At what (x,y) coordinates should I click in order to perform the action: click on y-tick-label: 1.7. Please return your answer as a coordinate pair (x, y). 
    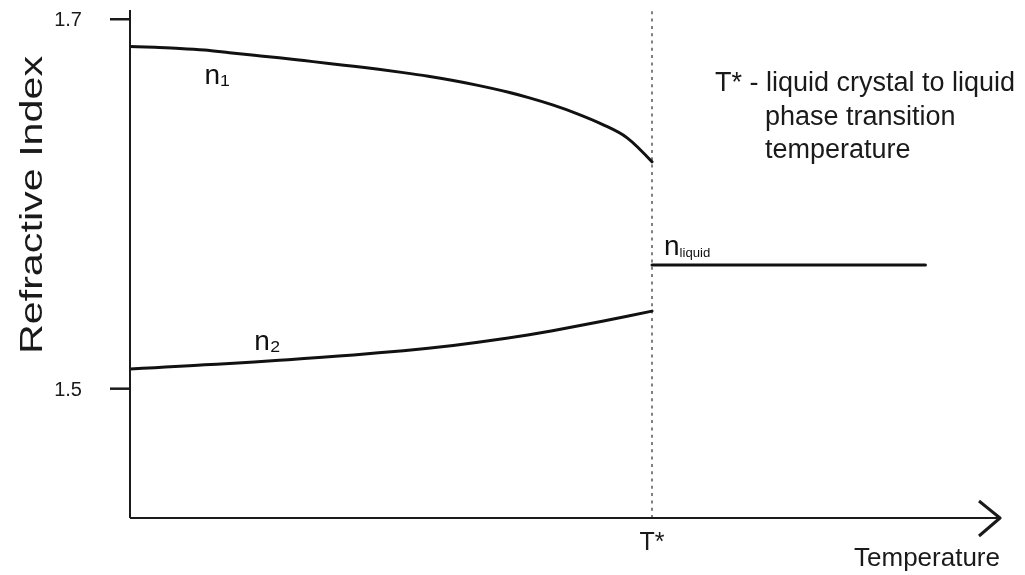
    Looking at the image, I should click on (68, 19).